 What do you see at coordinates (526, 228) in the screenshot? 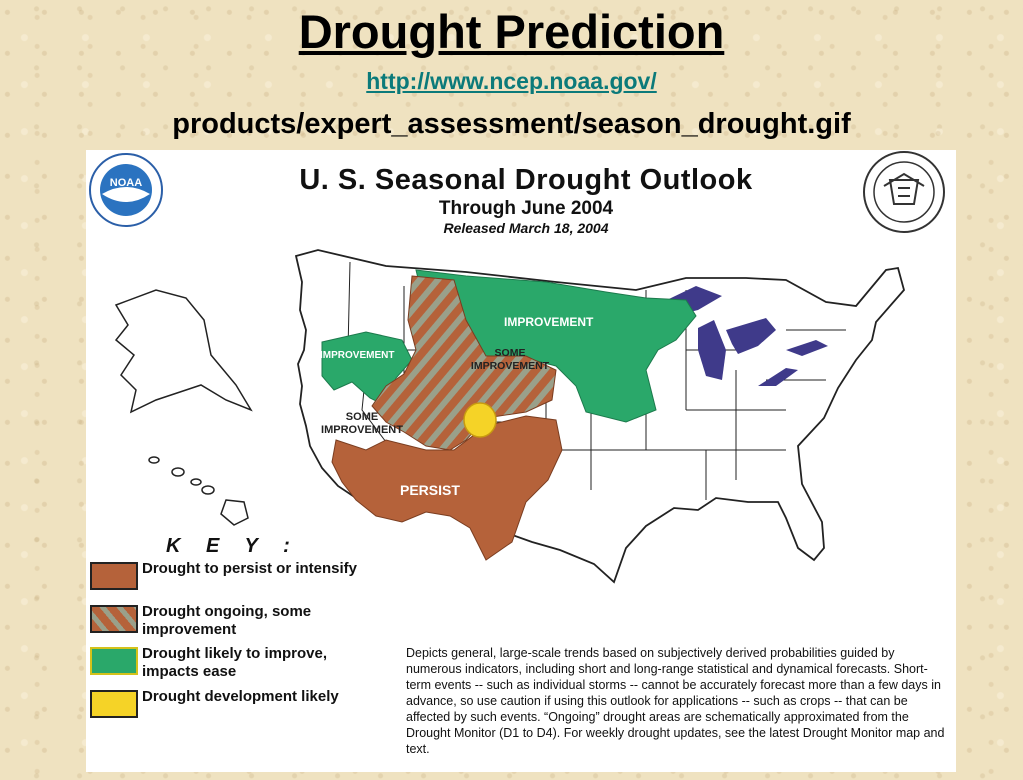
I see `outlook-release-date: Released March 18, 2004` at bounding box center [526, 228].